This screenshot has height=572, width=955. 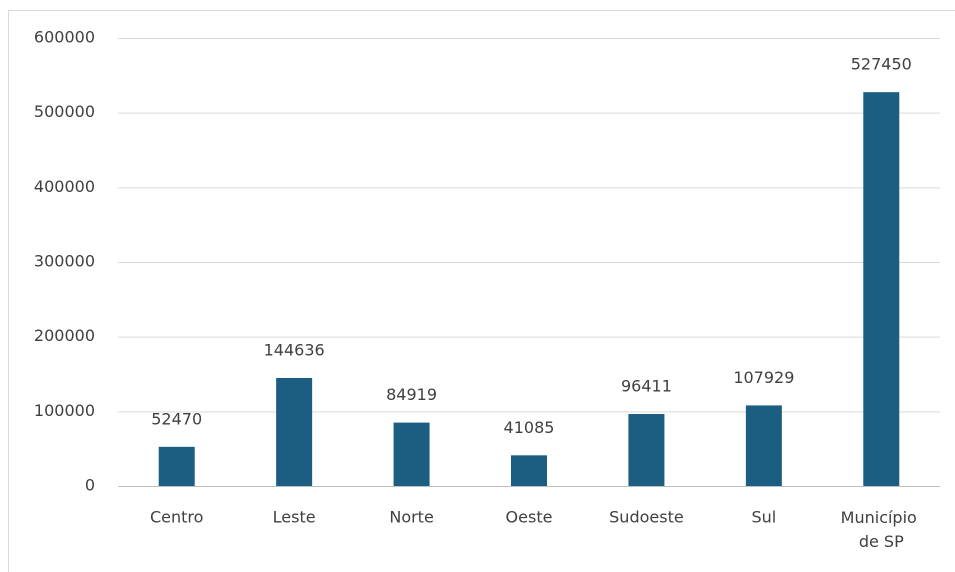 What do you see at coordinates (529, 427) in the screenshot?
I see `data-label: 41085` at bounding box center [529, 427].